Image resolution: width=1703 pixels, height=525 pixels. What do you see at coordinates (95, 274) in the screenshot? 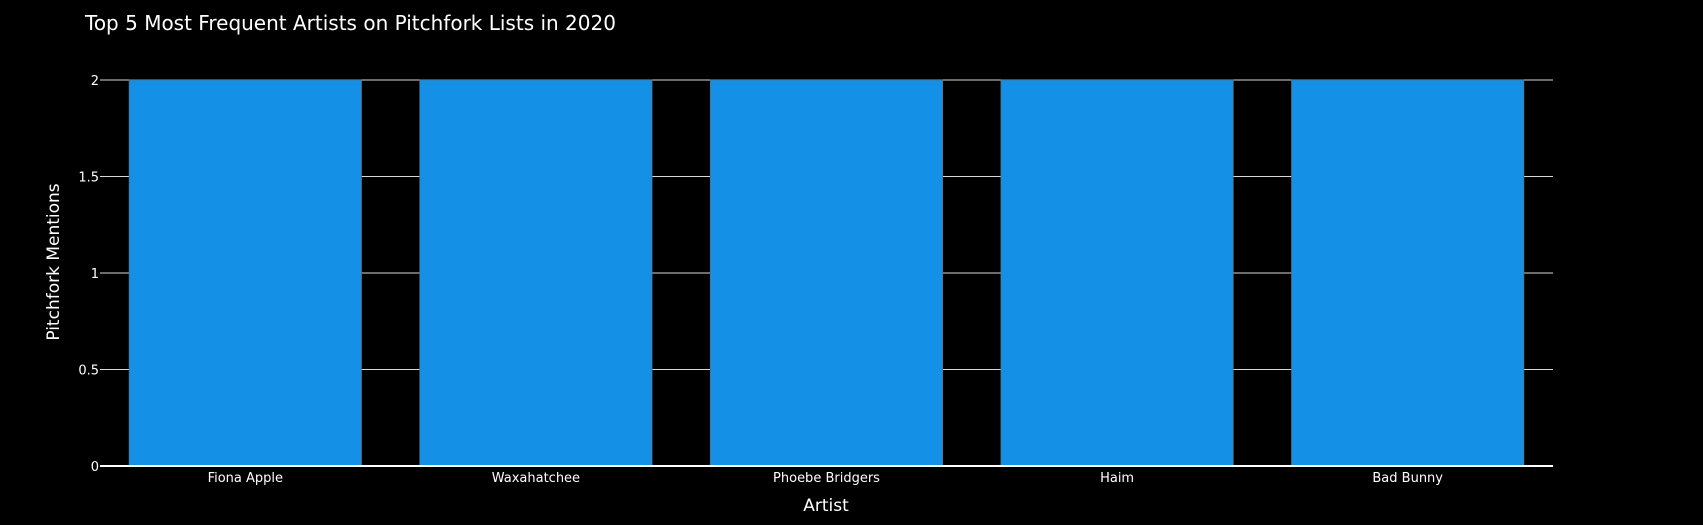
I see `y-tick-label: 1` at bounding box center [95, 274].